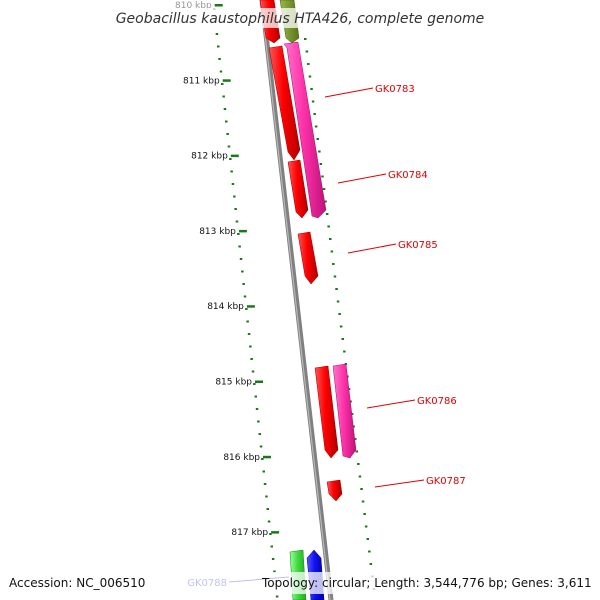 The width and height of the screenshot is (600, 600). I want to click on right-dotted-track, so click(340, 314).